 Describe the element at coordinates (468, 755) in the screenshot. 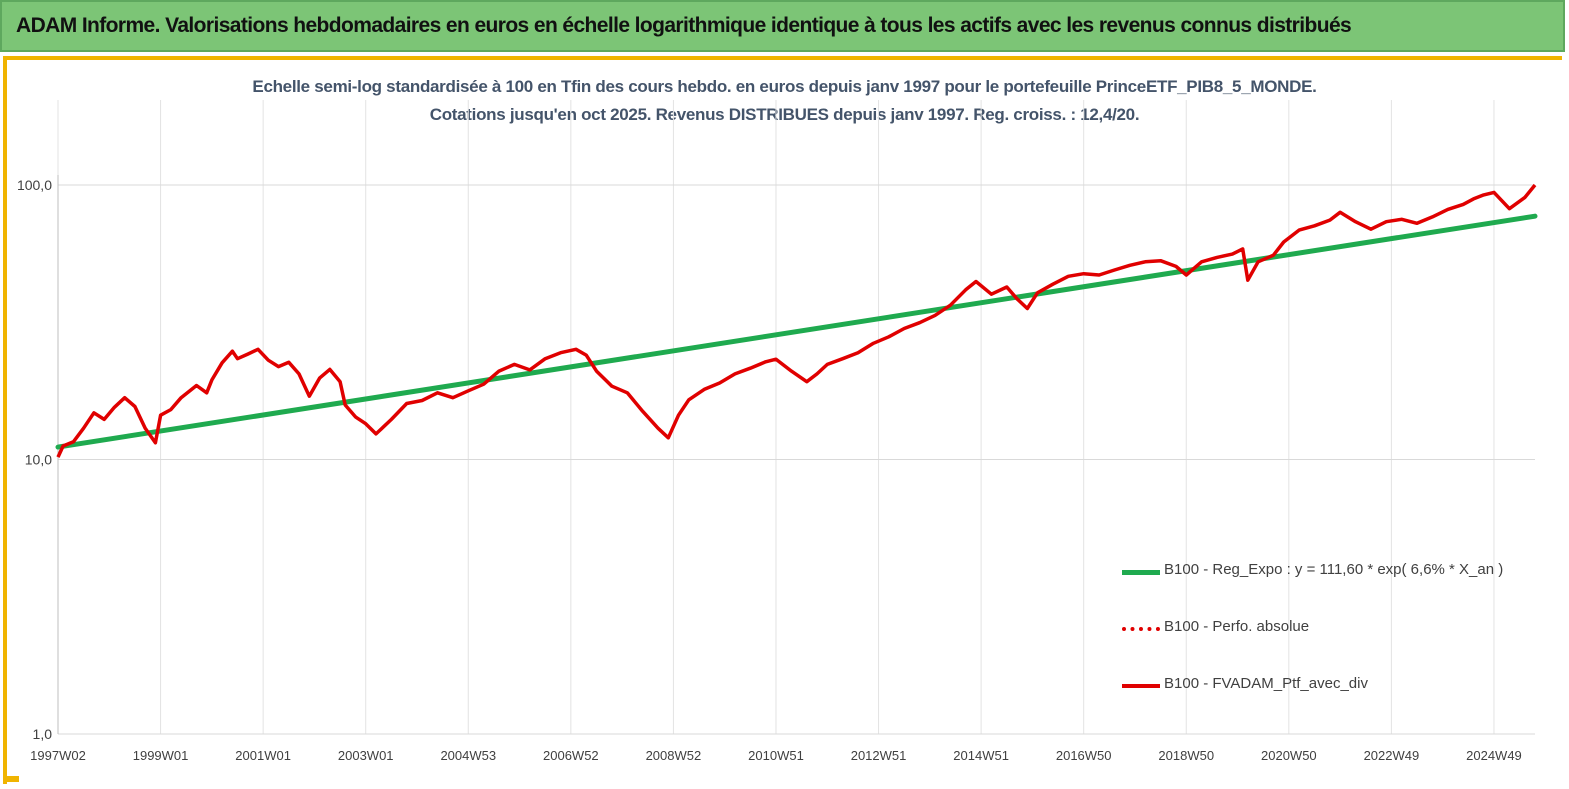

I see `x-tick-label: 2004W53` at that location.